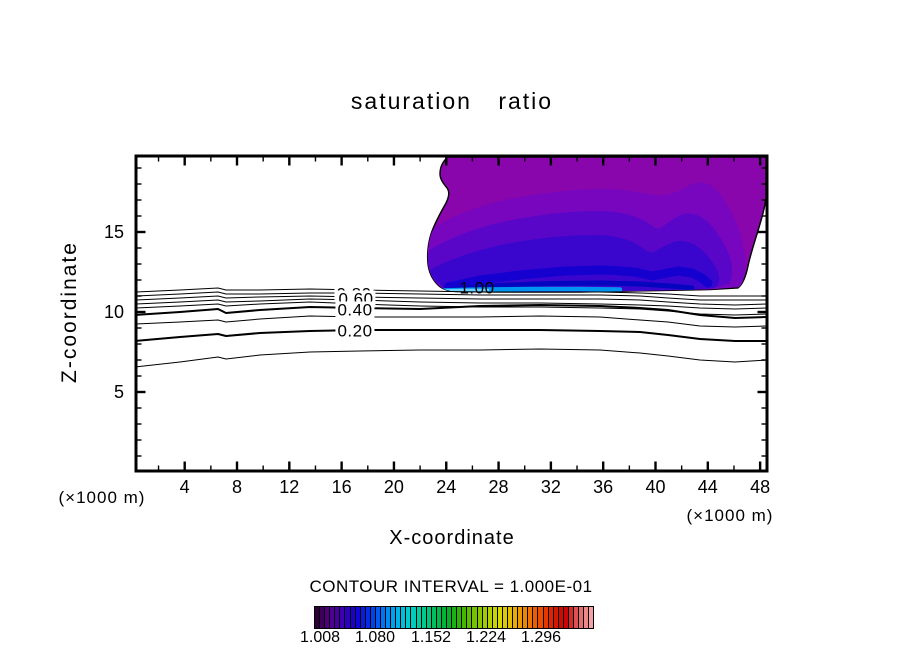 This screenshot has width=904, height=654. Describe the element at coordinates (113, 312) in the screenshot. I see `y-tick-label-10: 10` at that location.